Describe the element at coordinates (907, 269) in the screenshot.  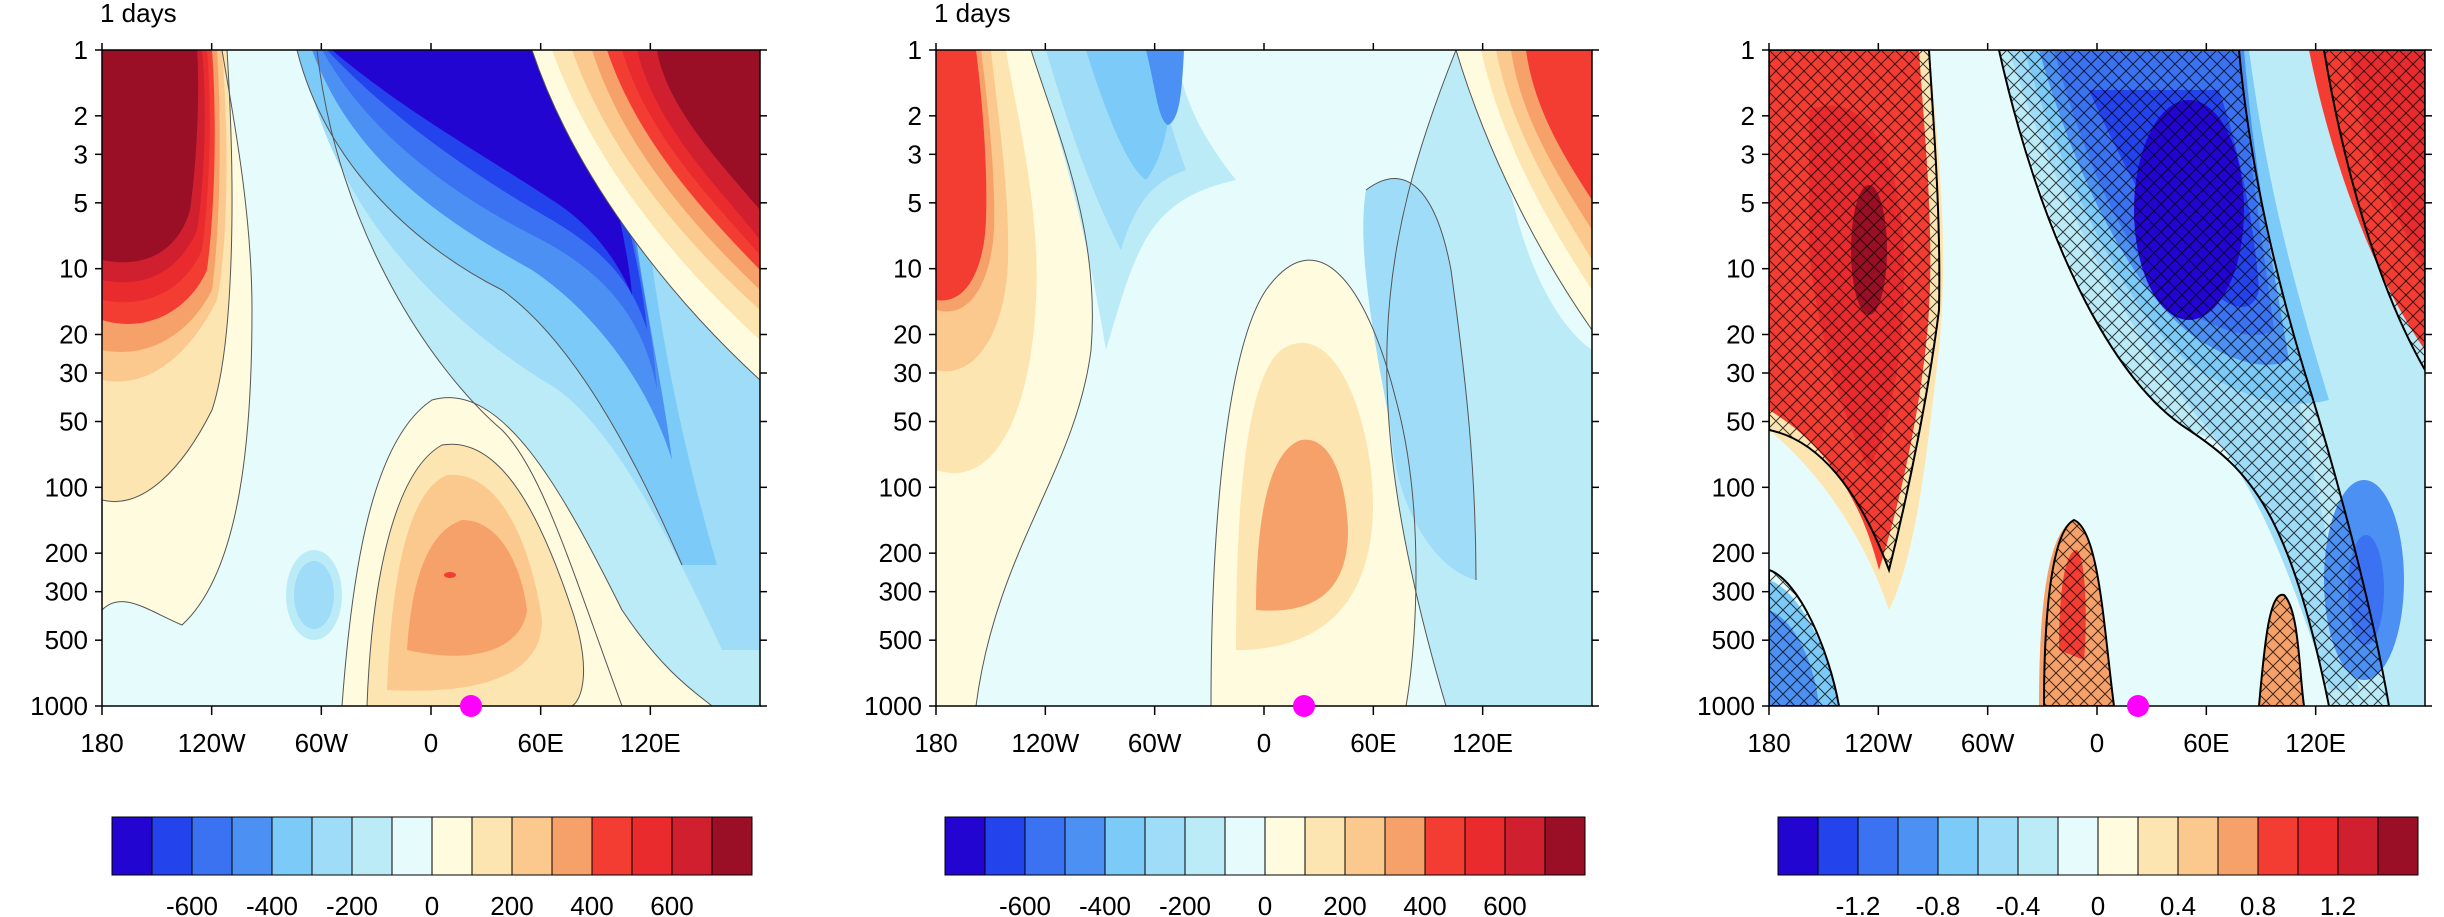
I see `panel-2-y-tick-label: 10` at that location.